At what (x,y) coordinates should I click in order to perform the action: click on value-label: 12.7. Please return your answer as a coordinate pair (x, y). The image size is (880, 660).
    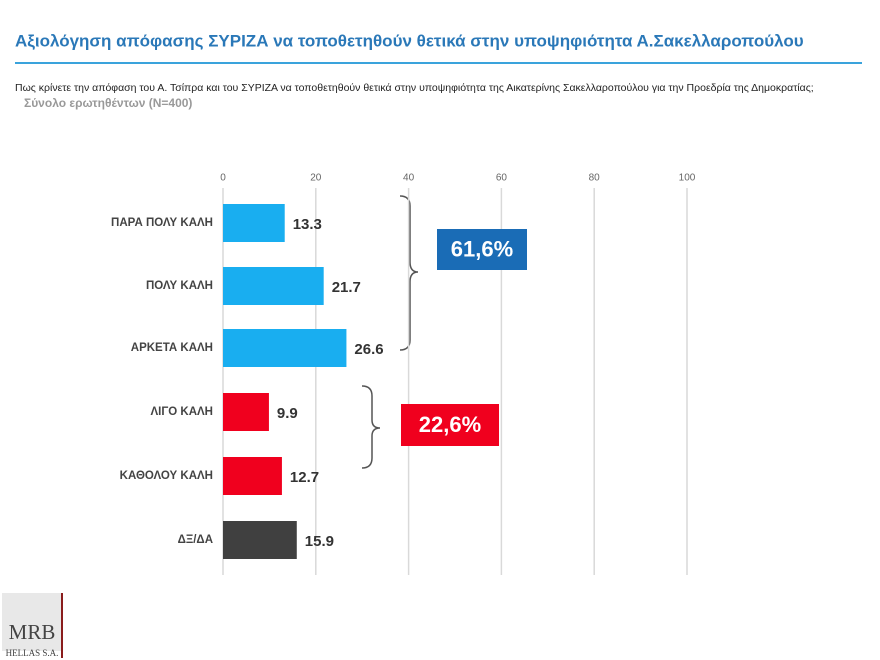
    Looking at the image, I should click on (304, 477).